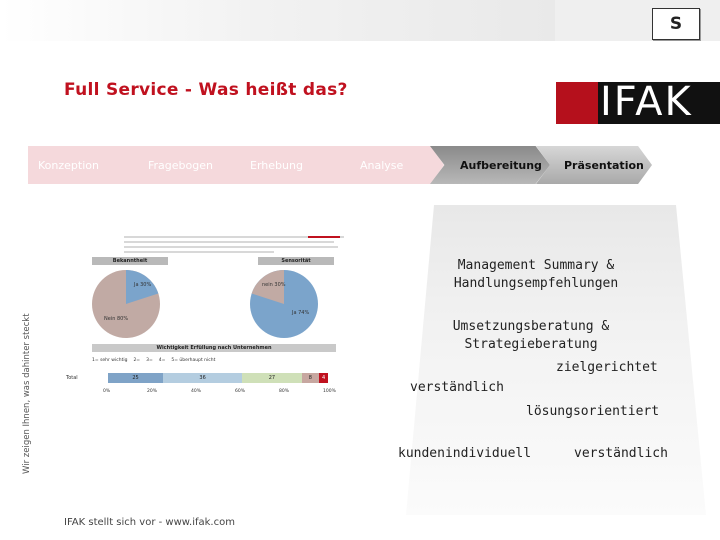  I want to click on pie2-slice-no, so click(267, 287).